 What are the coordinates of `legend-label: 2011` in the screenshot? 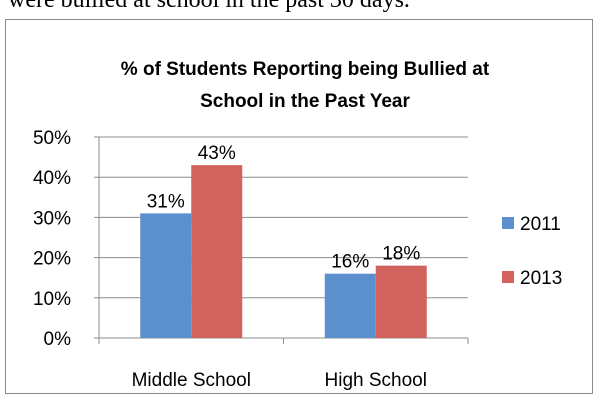 It's located at (540, 224).